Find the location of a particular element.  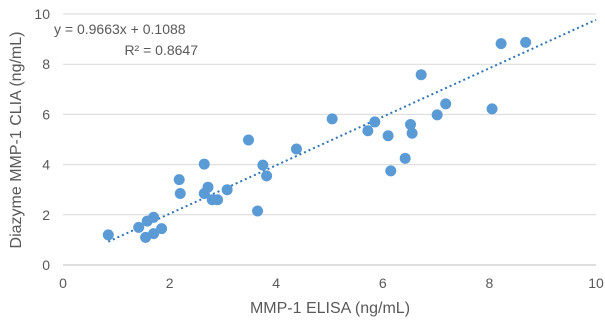

trendline-equation: y = 0.9663x + 0.1088 is located at coordinates (120, 29).